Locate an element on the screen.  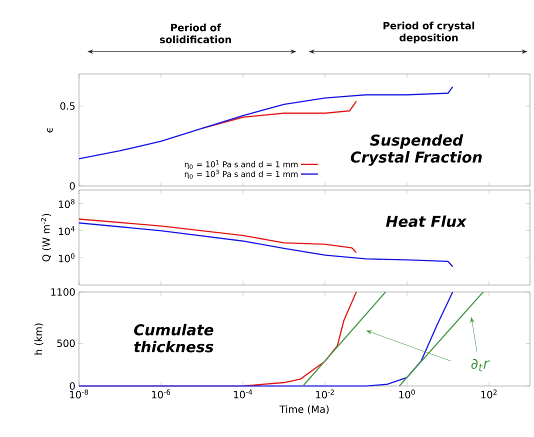
text: Period of solidification is located at coordinates (196, 34).